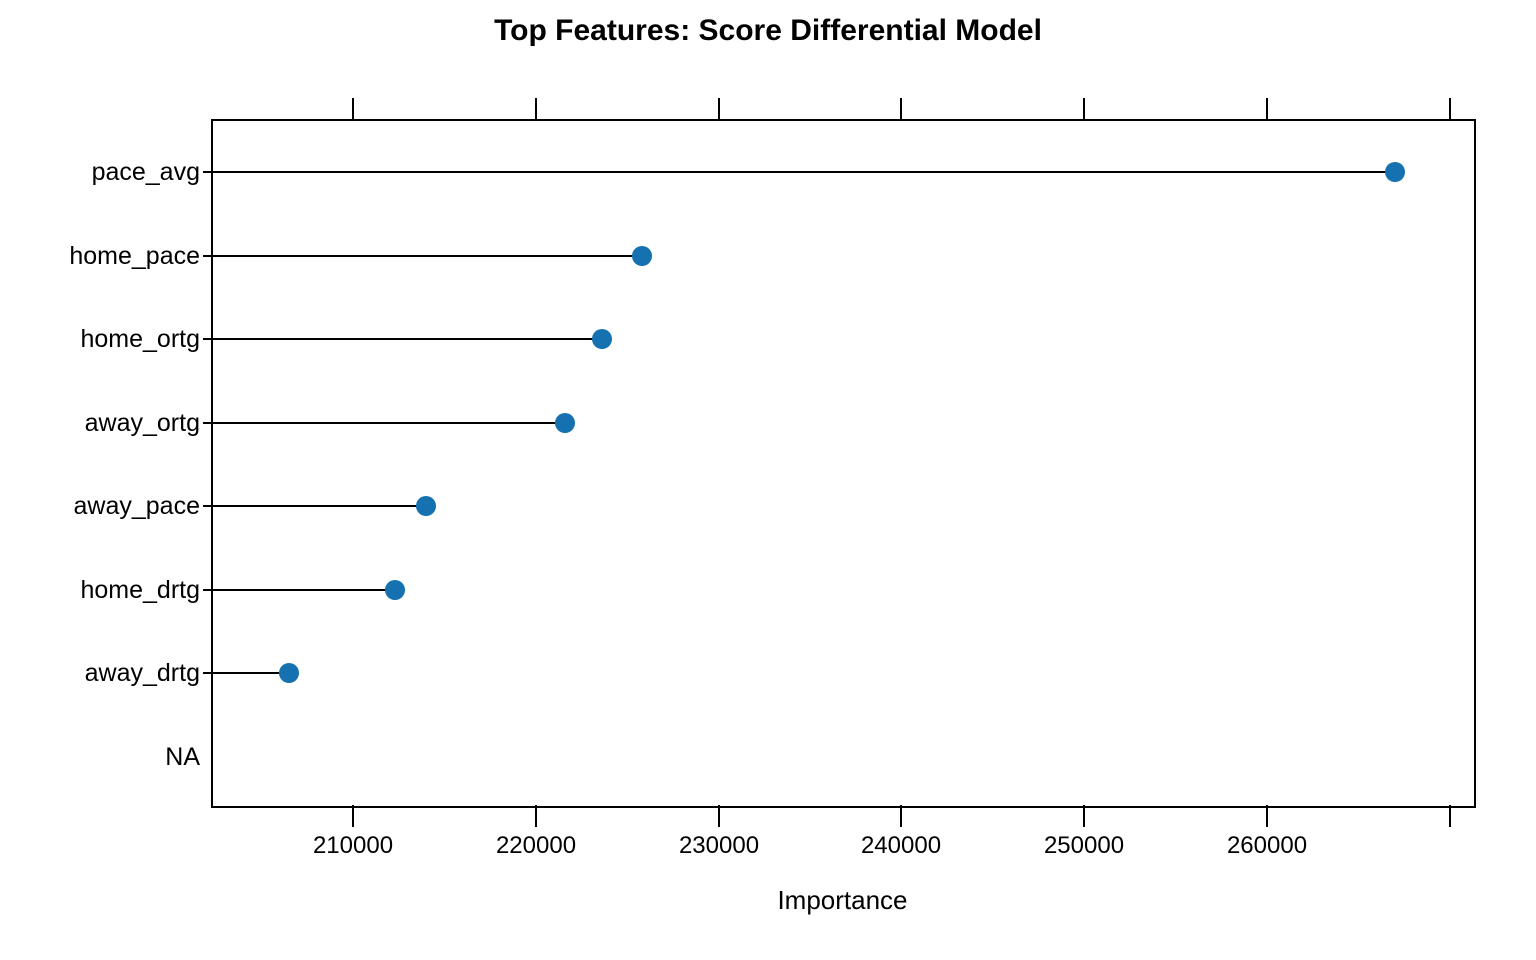 The width and height of the screenshot is (1536, 960). What do you see at coordinates (140, 339) in the screenshot?
I see `y-axis-label: home_ortg` at bounding box center [140, 339].